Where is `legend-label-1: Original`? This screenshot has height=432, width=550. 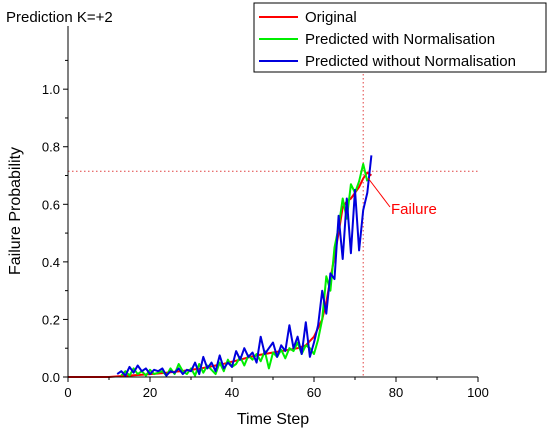 legend-label-1: Original is located at coordinates (331, 17).